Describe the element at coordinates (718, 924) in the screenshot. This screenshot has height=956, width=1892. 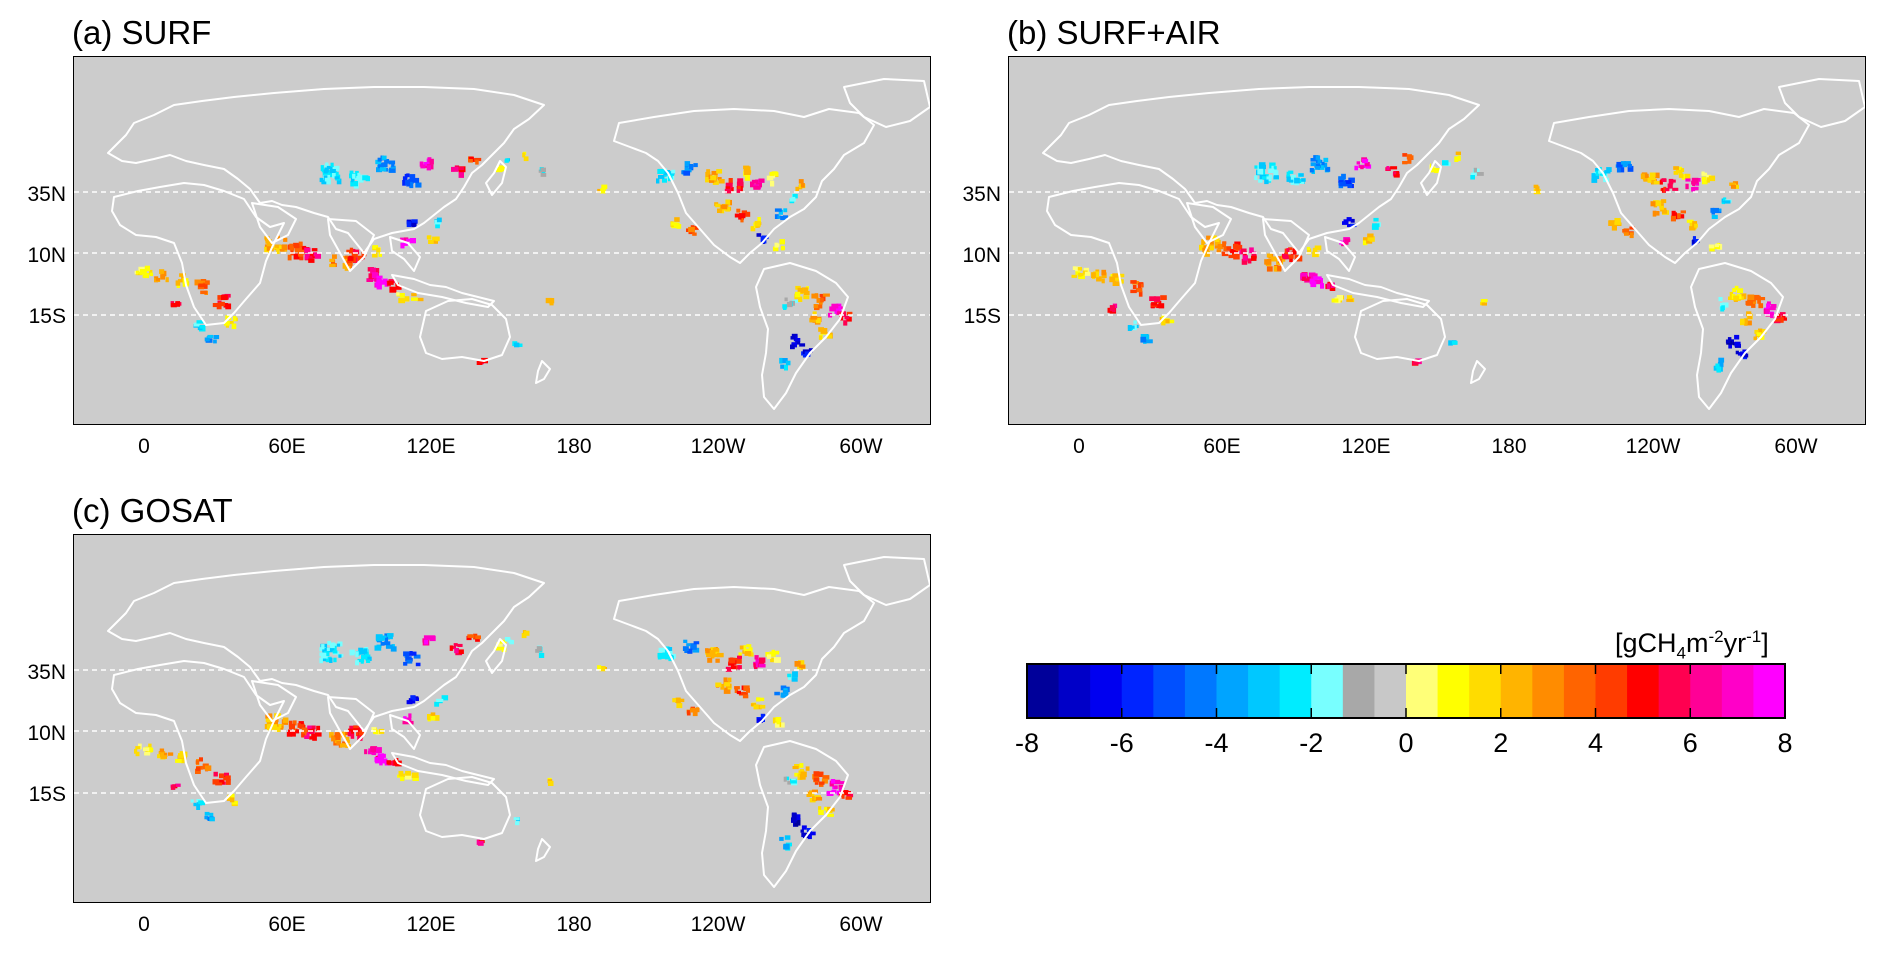
I see `lon-label-120w: 120W` at that location.